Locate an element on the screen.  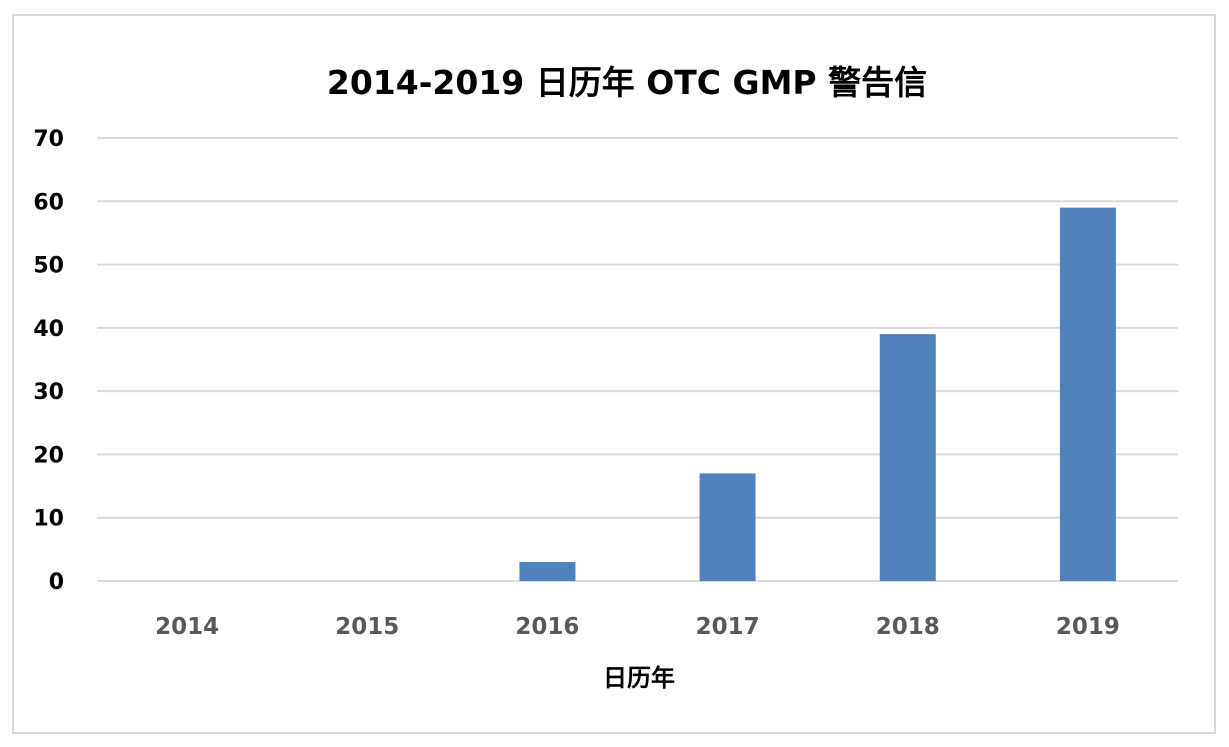
y-tick-label: 30 is located at coordinates (48, 392).